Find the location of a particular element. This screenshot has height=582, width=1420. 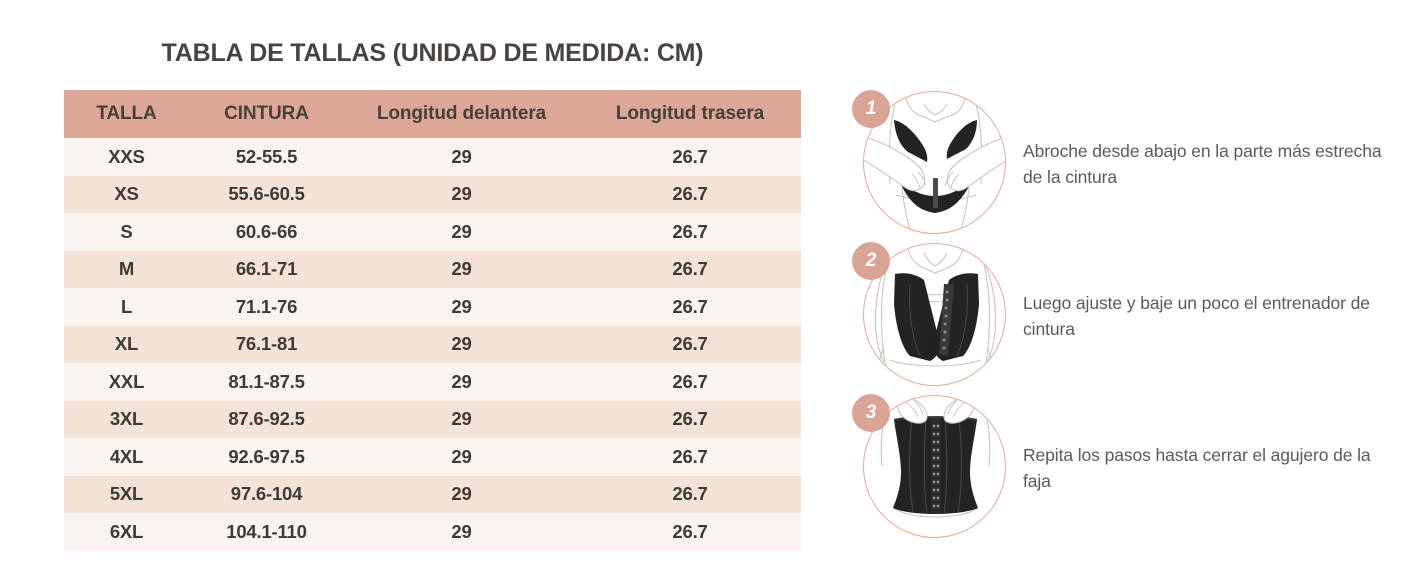

cell-talla: XS is located at coordinates (126, 194).